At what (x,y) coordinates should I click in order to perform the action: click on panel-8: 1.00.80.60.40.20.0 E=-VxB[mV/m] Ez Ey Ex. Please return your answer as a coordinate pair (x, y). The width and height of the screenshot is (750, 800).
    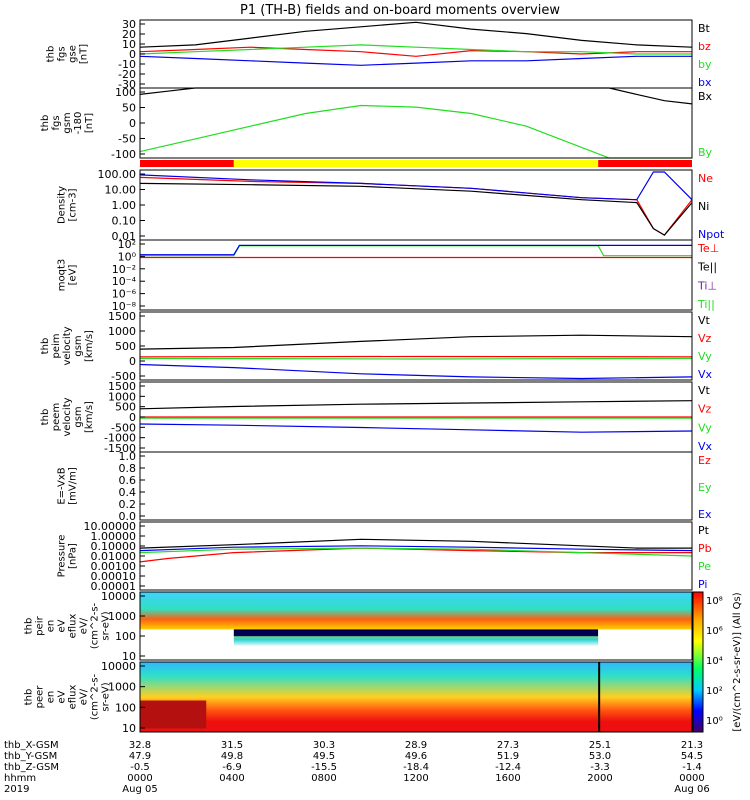
    Looking at the image, I should click on (384, 486).